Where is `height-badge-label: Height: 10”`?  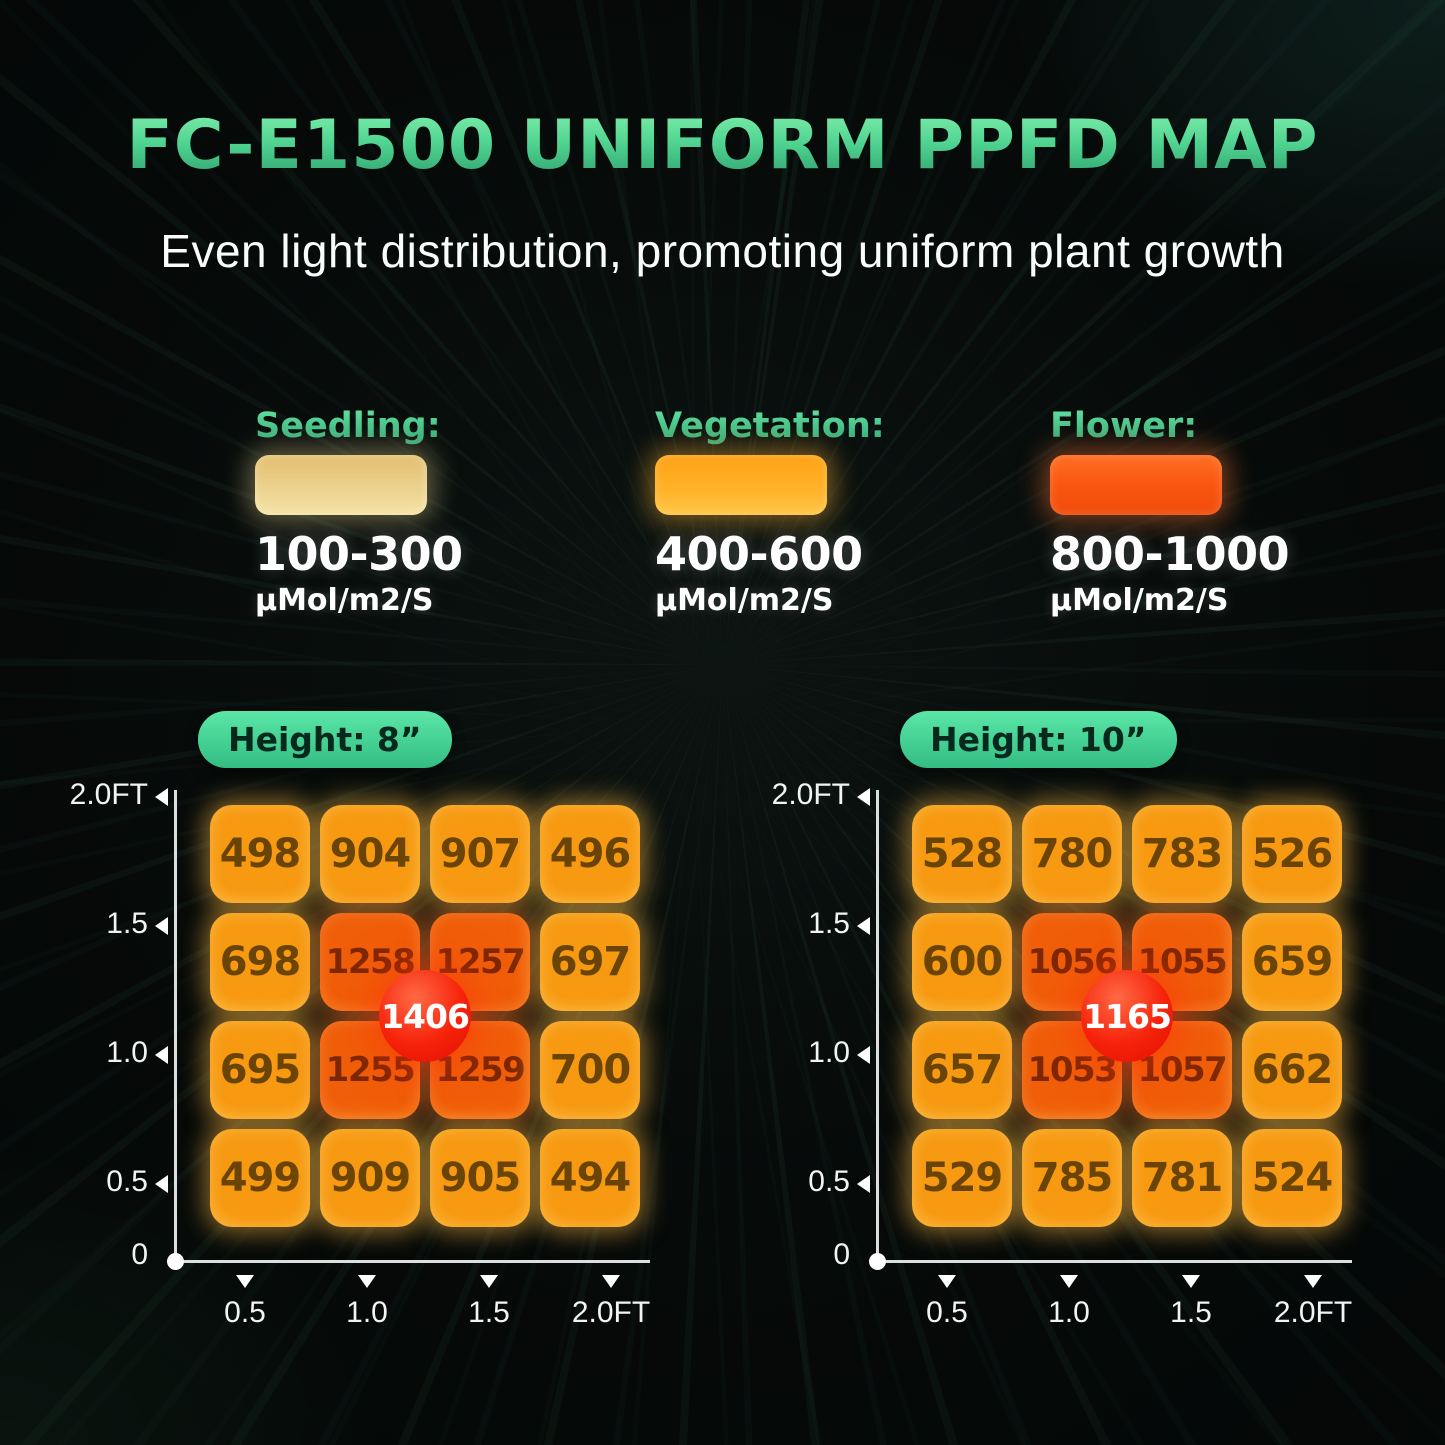
height-badge-label: Height: 10” is located at coordinates (1038, 739).